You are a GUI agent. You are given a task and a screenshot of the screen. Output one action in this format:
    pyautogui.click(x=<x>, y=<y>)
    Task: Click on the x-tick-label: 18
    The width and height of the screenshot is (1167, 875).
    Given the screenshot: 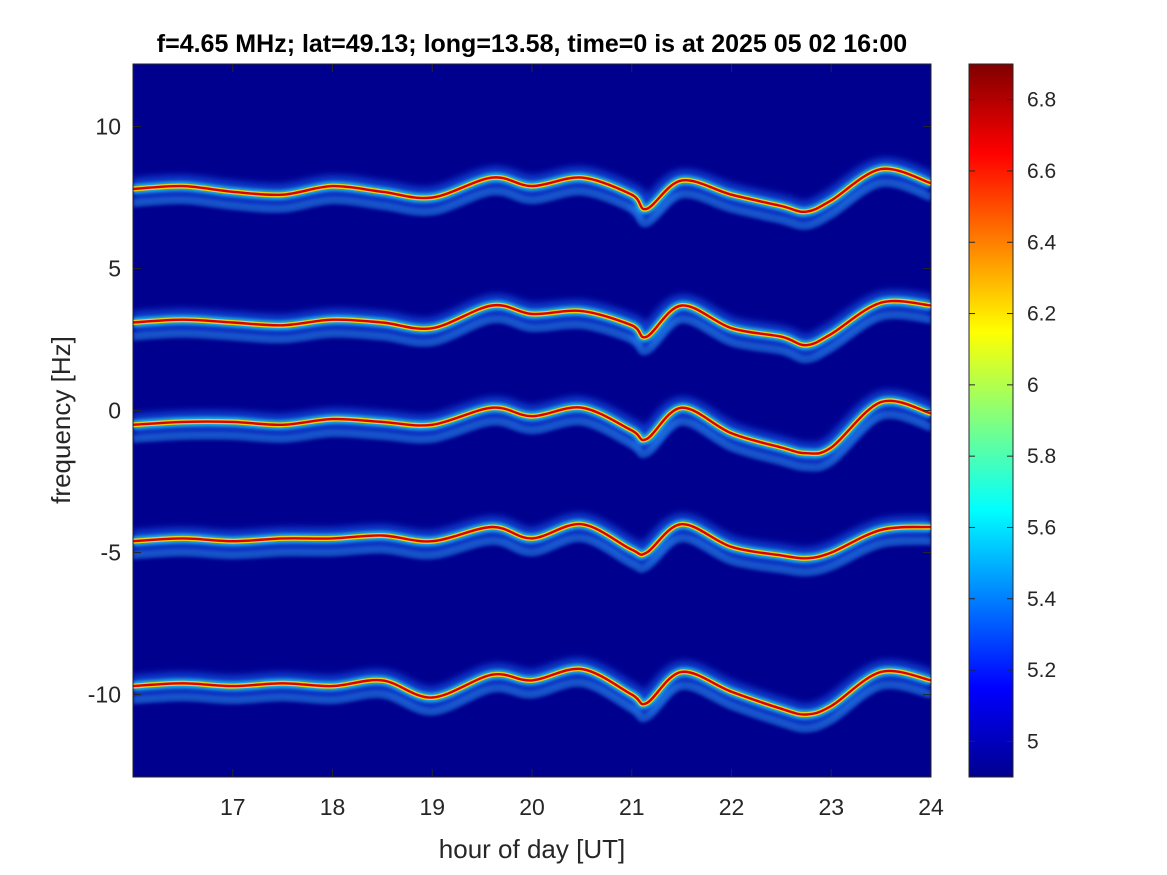 What is the action you would take?
    pyautogui.click(x=333, y=807)
    